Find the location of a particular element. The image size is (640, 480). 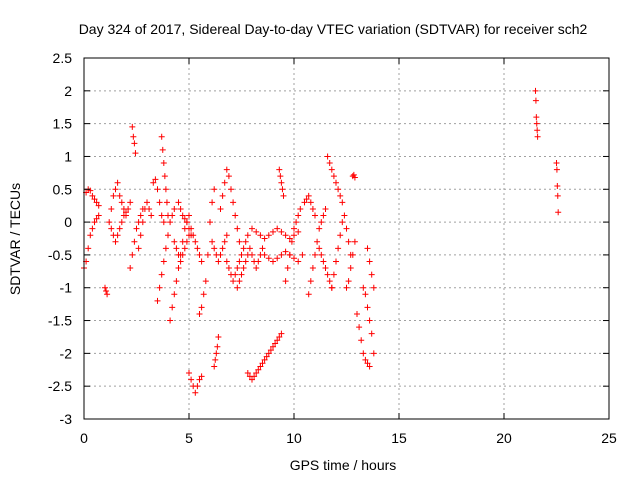

y-tick-label: 1 is located at coordinates (68, 156).